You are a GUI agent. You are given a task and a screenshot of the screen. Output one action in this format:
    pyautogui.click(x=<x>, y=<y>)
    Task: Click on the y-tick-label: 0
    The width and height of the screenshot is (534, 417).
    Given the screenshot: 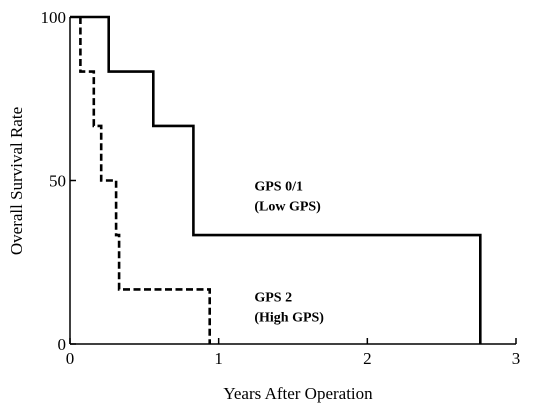 What is the action you would take?
    pyautogui.click(x=62, y=344)
    